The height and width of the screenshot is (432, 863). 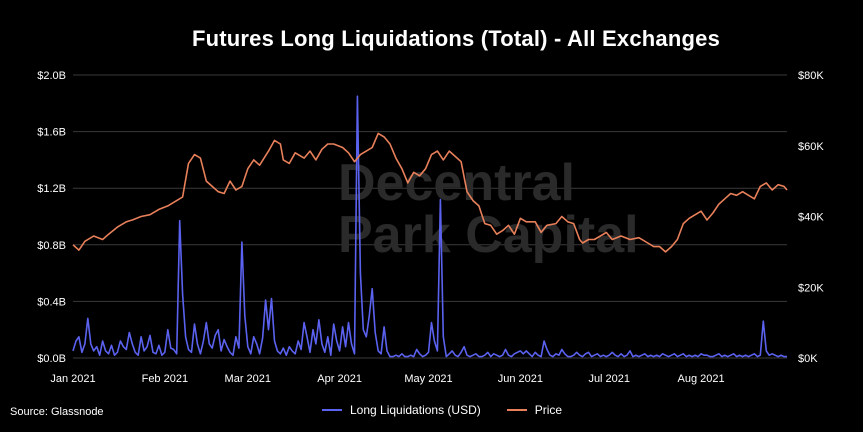 What do you see at coordinates (51, 189) in the screenshot?
I see `y-left-tick-label: $1.2B` at bounding box center [51, 189].